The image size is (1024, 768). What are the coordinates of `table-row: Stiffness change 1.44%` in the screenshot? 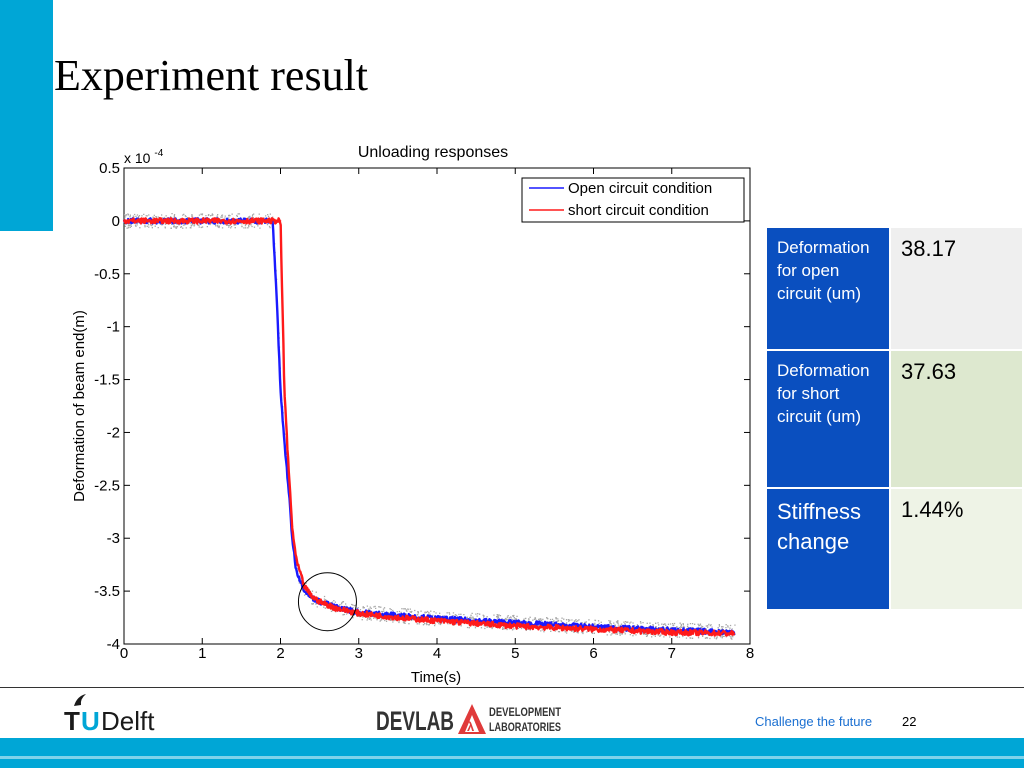 It's located at (894, 549).